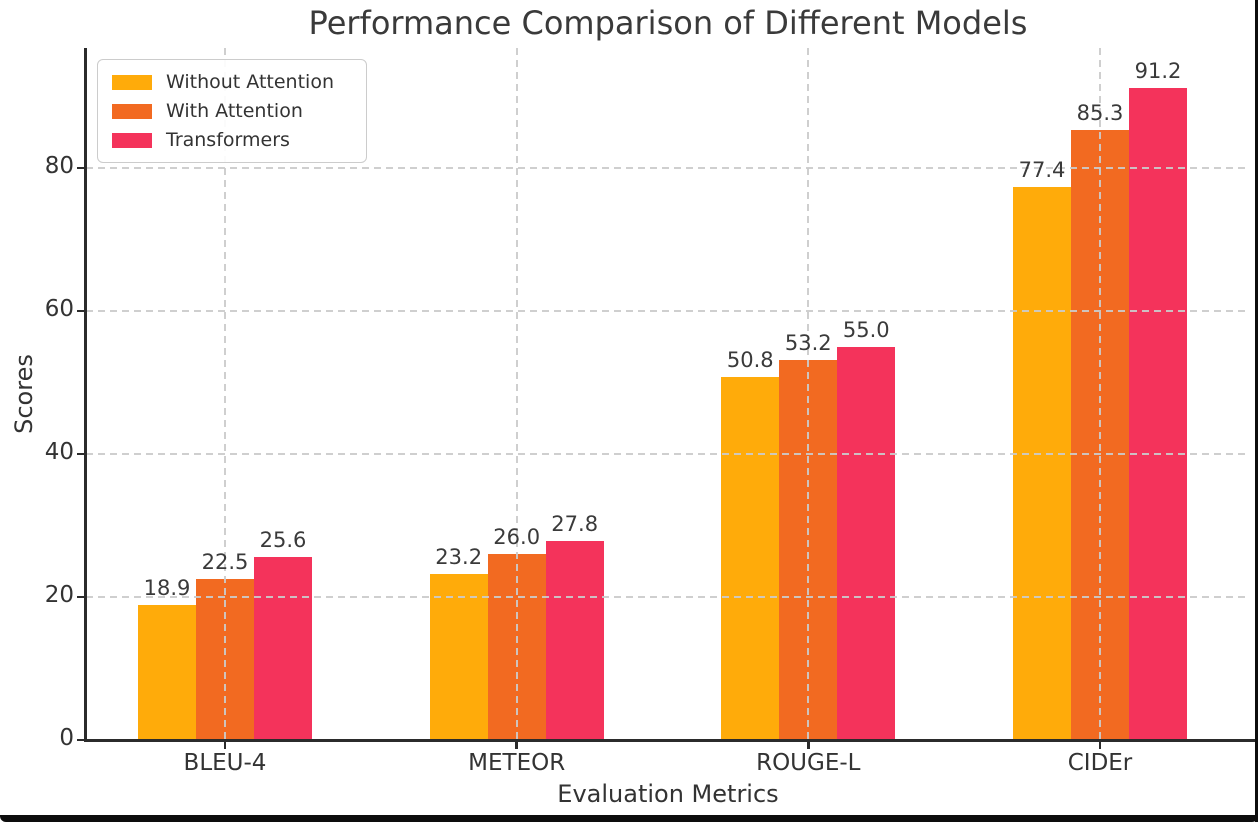 The width and height of the screenshot is (1258, 822). Describe the element at coordinates (808, 763) in the screenshot. I see `x-tick-label: ROUGE-L` at that location.